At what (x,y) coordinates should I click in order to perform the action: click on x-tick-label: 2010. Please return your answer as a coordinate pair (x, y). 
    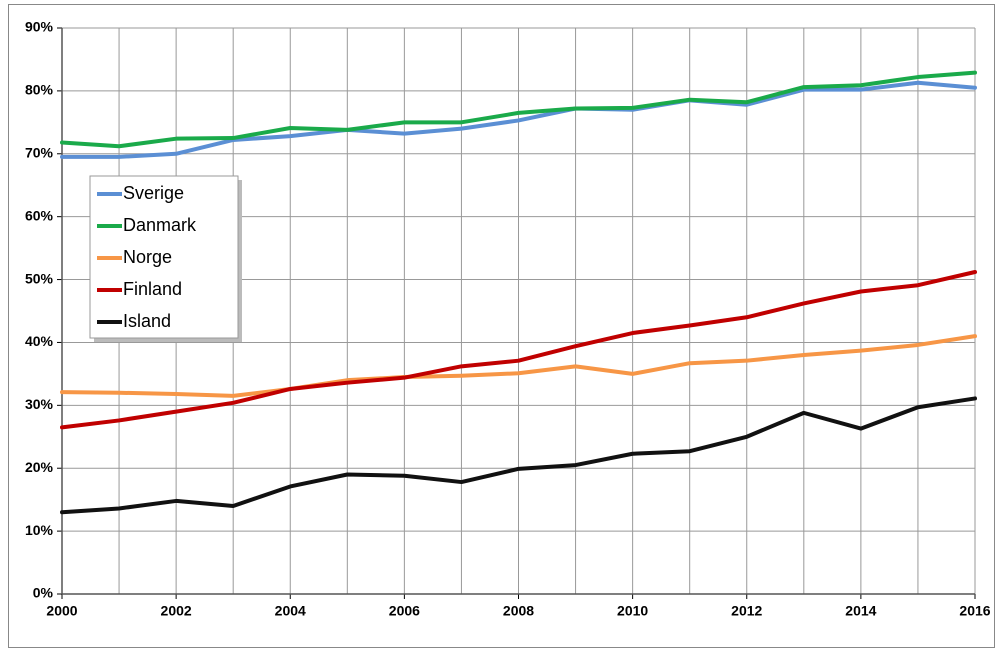
    Looking at the image, I should click on (632, 611).